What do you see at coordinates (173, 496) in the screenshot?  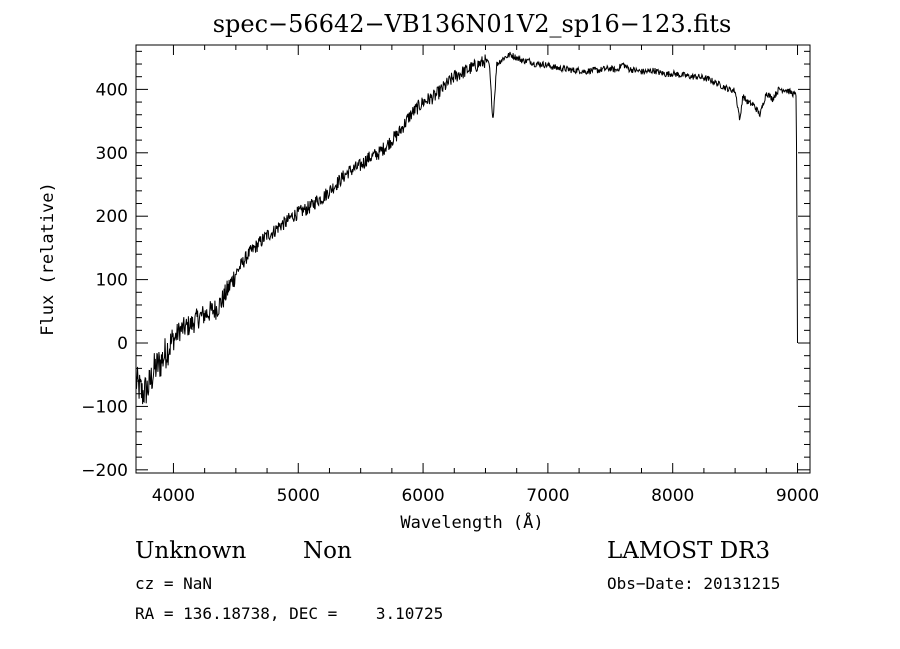 I see `x-tick-label: 4000` at bounding box center [173, 496].